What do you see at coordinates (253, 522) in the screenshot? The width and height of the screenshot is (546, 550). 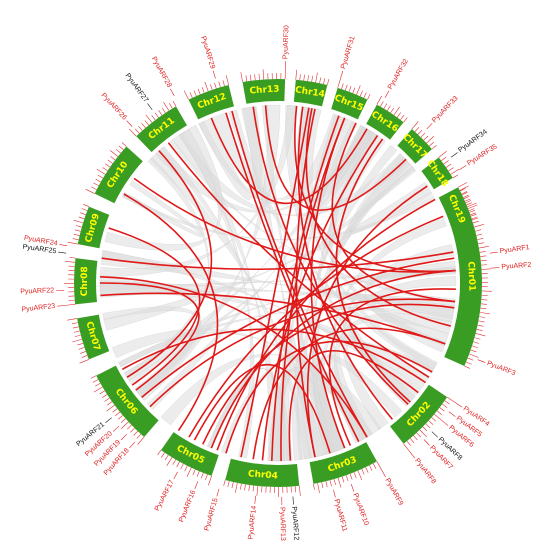 I see `gene-label: PyuARF14` at bounding box center [253, 522].